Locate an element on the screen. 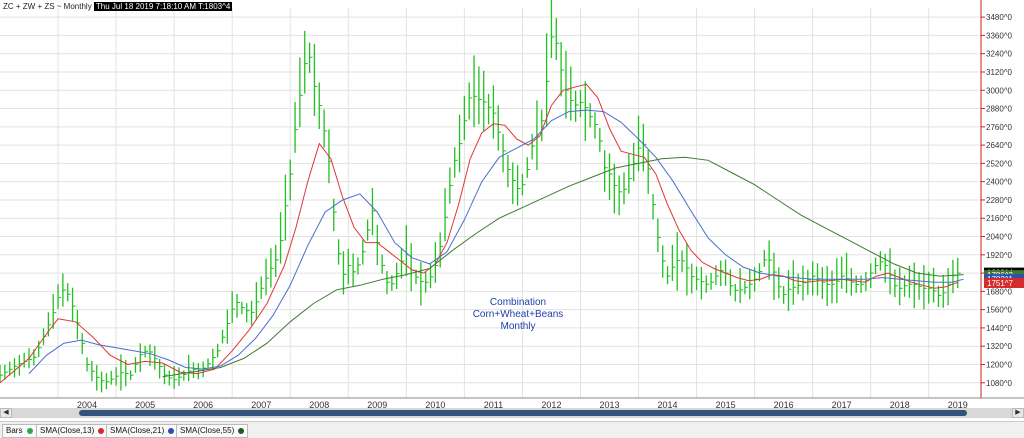 The height and width of the screenshot is (438, 1024). dark-green-dot-icon is located at coordinates (241, 430).